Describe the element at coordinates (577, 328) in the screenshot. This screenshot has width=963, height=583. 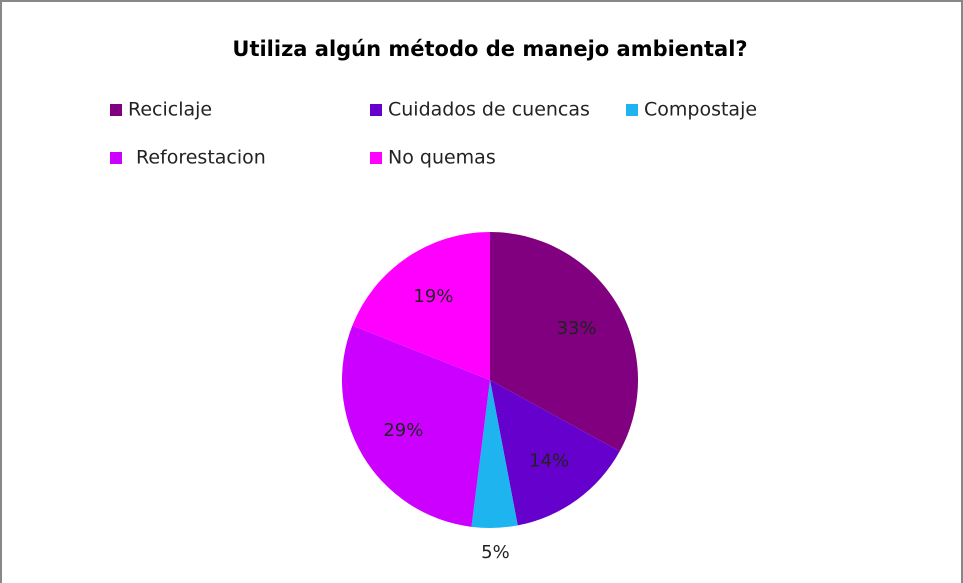
I see `data-label: 33%` at that location.